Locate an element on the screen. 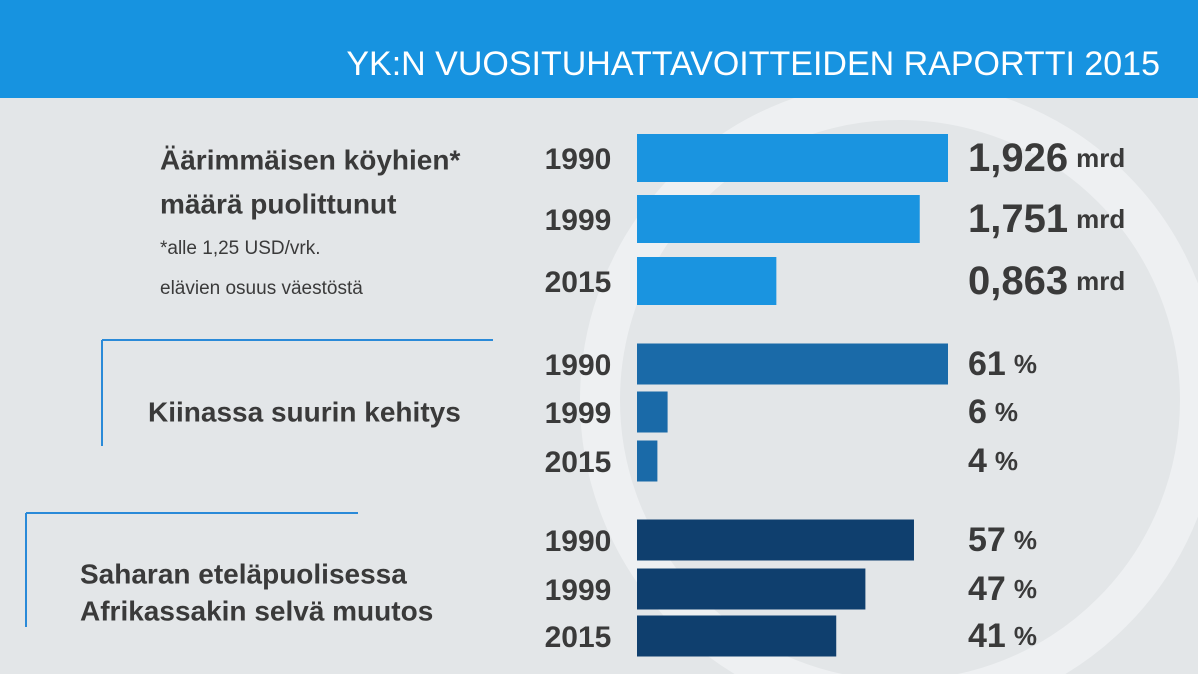 Image resolution: width=1198 pixels, height=674 pixels. value-number: 47 is located at coordinates (987, 589).